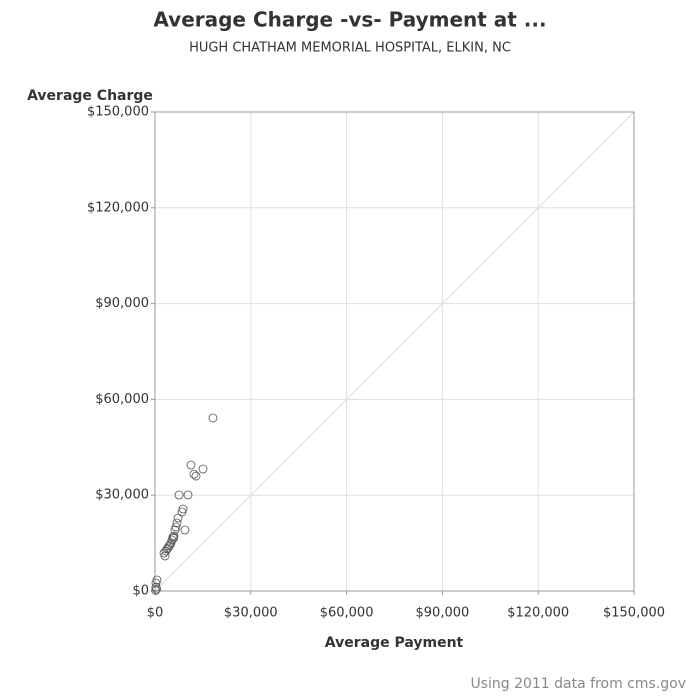 This screenshot has width=700, height=700. I want to click on y-tick-label: $30,000, so click(122, 495).